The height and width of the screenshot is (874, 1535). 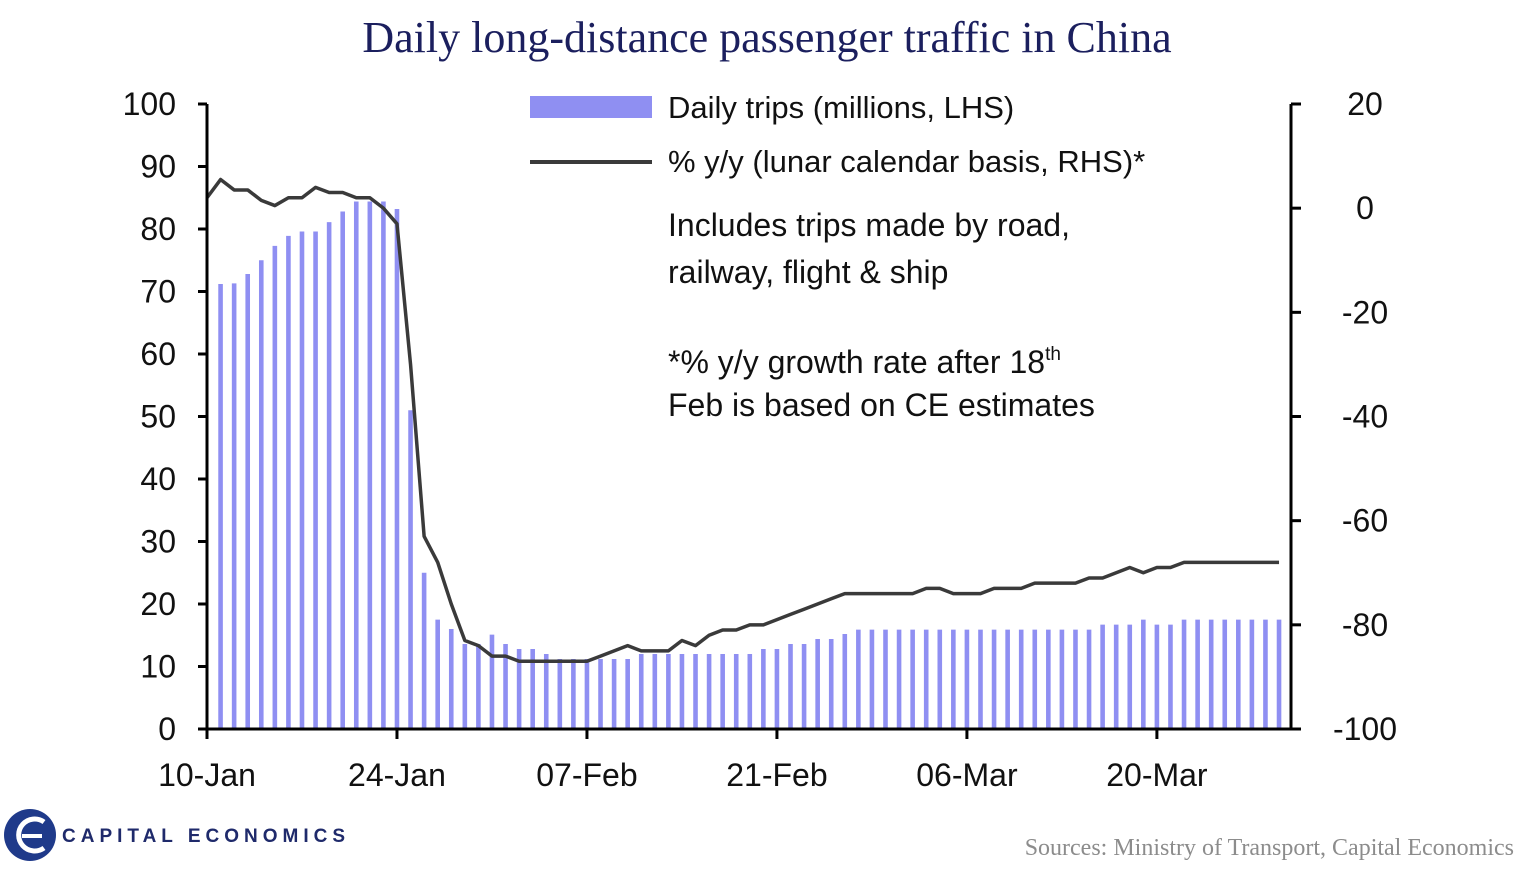 What do you see at coordinates (167, 729) in the screenshot?
I see `left-tick-label: 0` at bounding box center [167, 729].